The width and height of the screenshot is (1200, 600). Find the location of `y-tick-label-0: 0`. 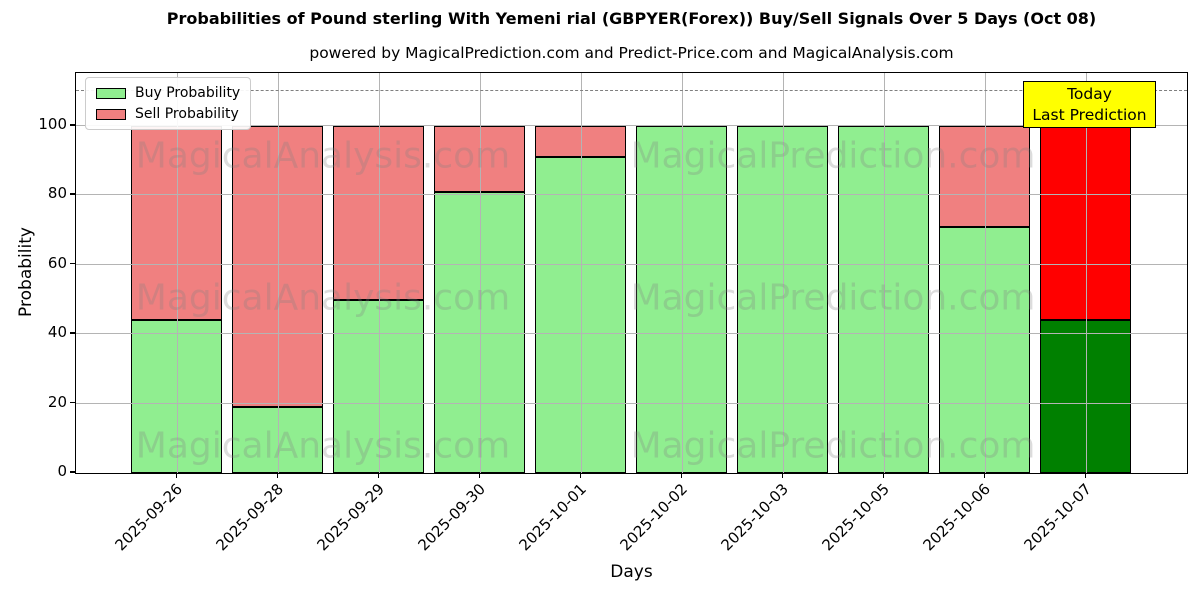

y-tick-label-0: 0 is located at coordinates (62, 471).